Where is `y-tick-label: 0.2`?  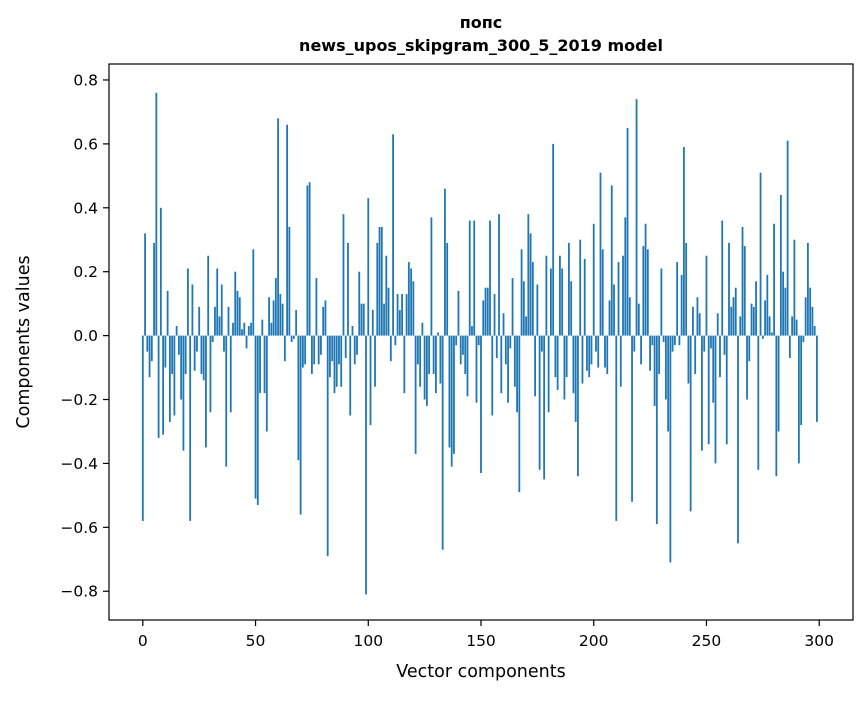
y-tick-label: 0.2 is located at coordinates (85, 272).